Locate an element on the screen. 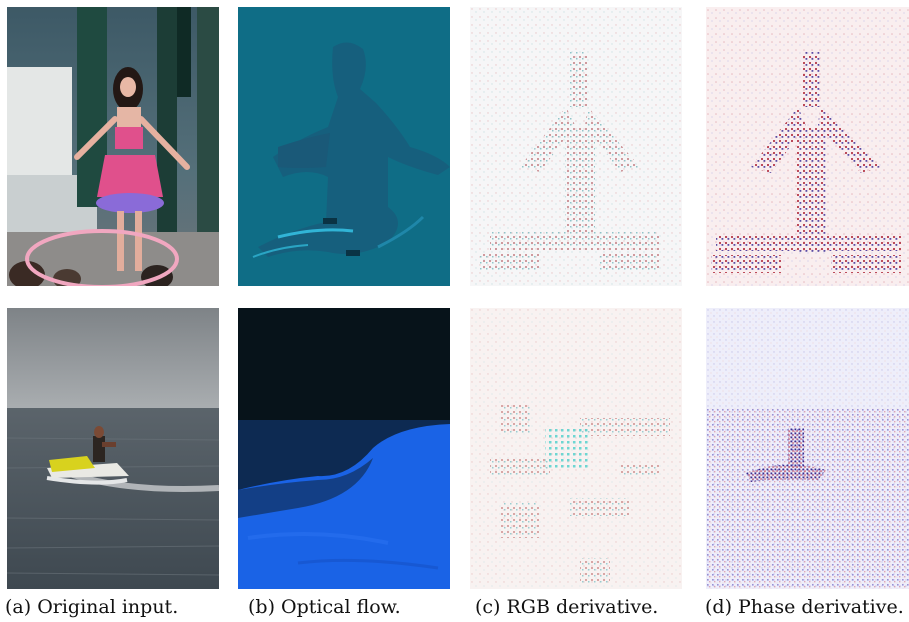 The height and width of the screenshot is (622, 909). caption-optical-flow: (b) Optical flow. is located at coordinates (324, 607).